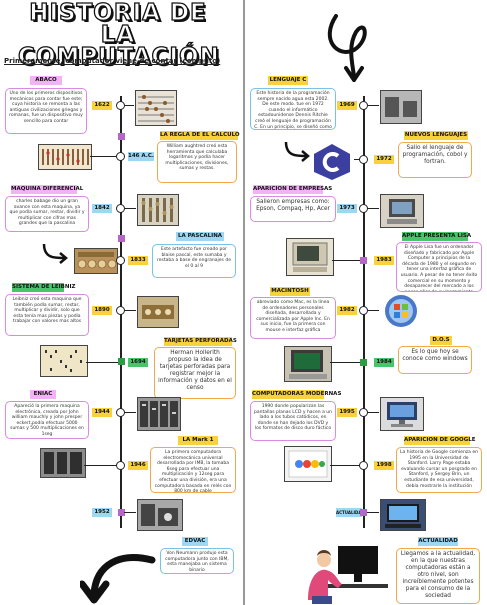 The height and width of the screenshot is (605, 487). Describe the element at coordinates (138, 465) in the screenshot. I see `year-1946: 1946` at that location.